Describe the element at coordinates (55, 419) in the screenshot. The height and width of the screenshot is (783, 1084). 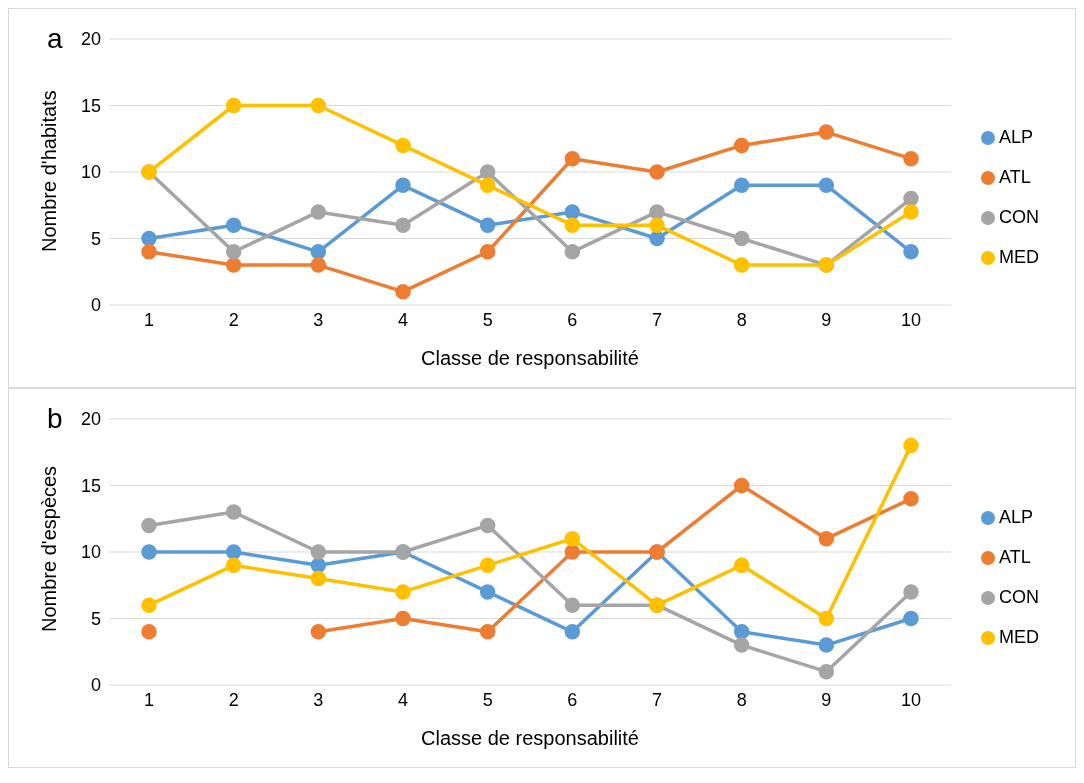
I see `text: b` at that location.